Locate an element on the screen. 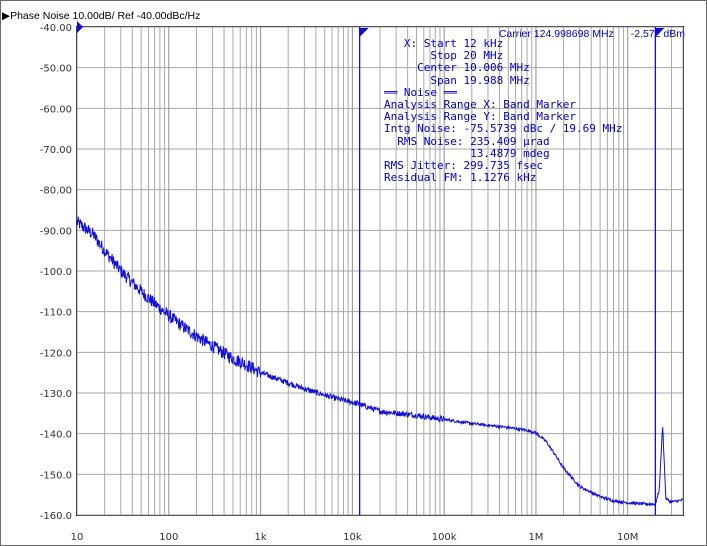 Image resolution: width=707 pixels, height=546 pixels. y-tick-label: -60.00 is located at coordinates (56, 109).